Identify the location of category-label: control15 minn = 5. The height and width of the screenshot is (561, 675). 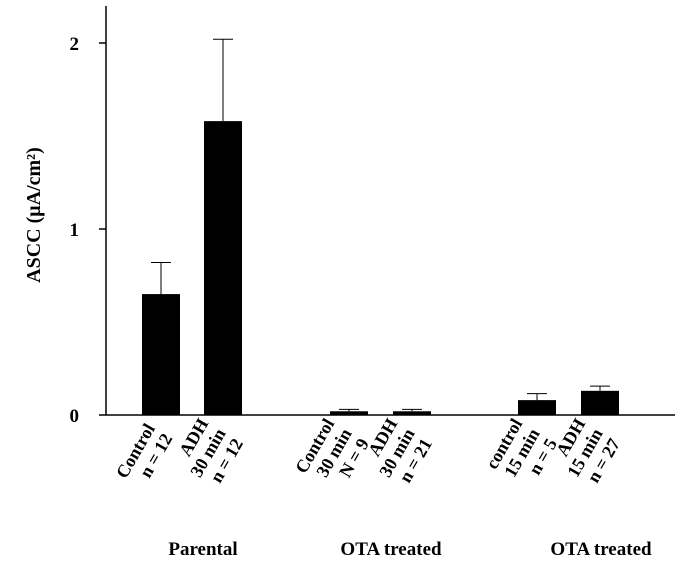
(521, 453).